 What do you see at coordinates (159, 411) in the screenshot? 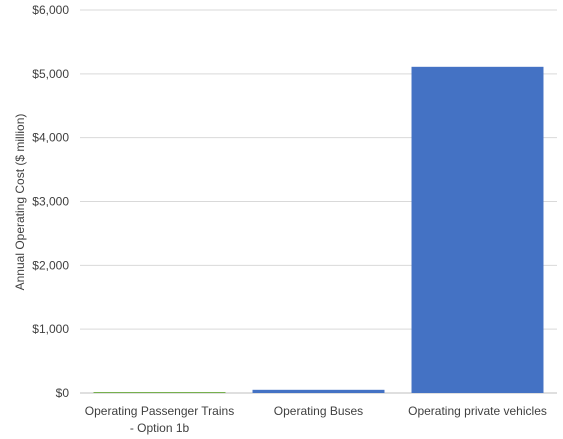
I see `x-tick-label-line: Operating Passenger Trains` at bounding box center [159, 411].